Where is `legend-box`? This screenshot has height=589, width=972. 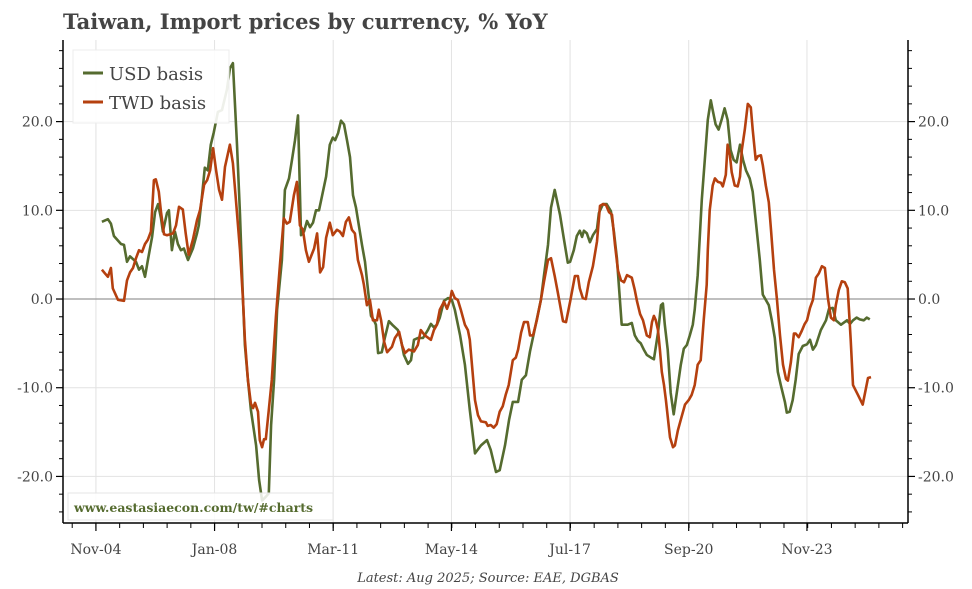 legend-box is located at coordinates (151, 86).